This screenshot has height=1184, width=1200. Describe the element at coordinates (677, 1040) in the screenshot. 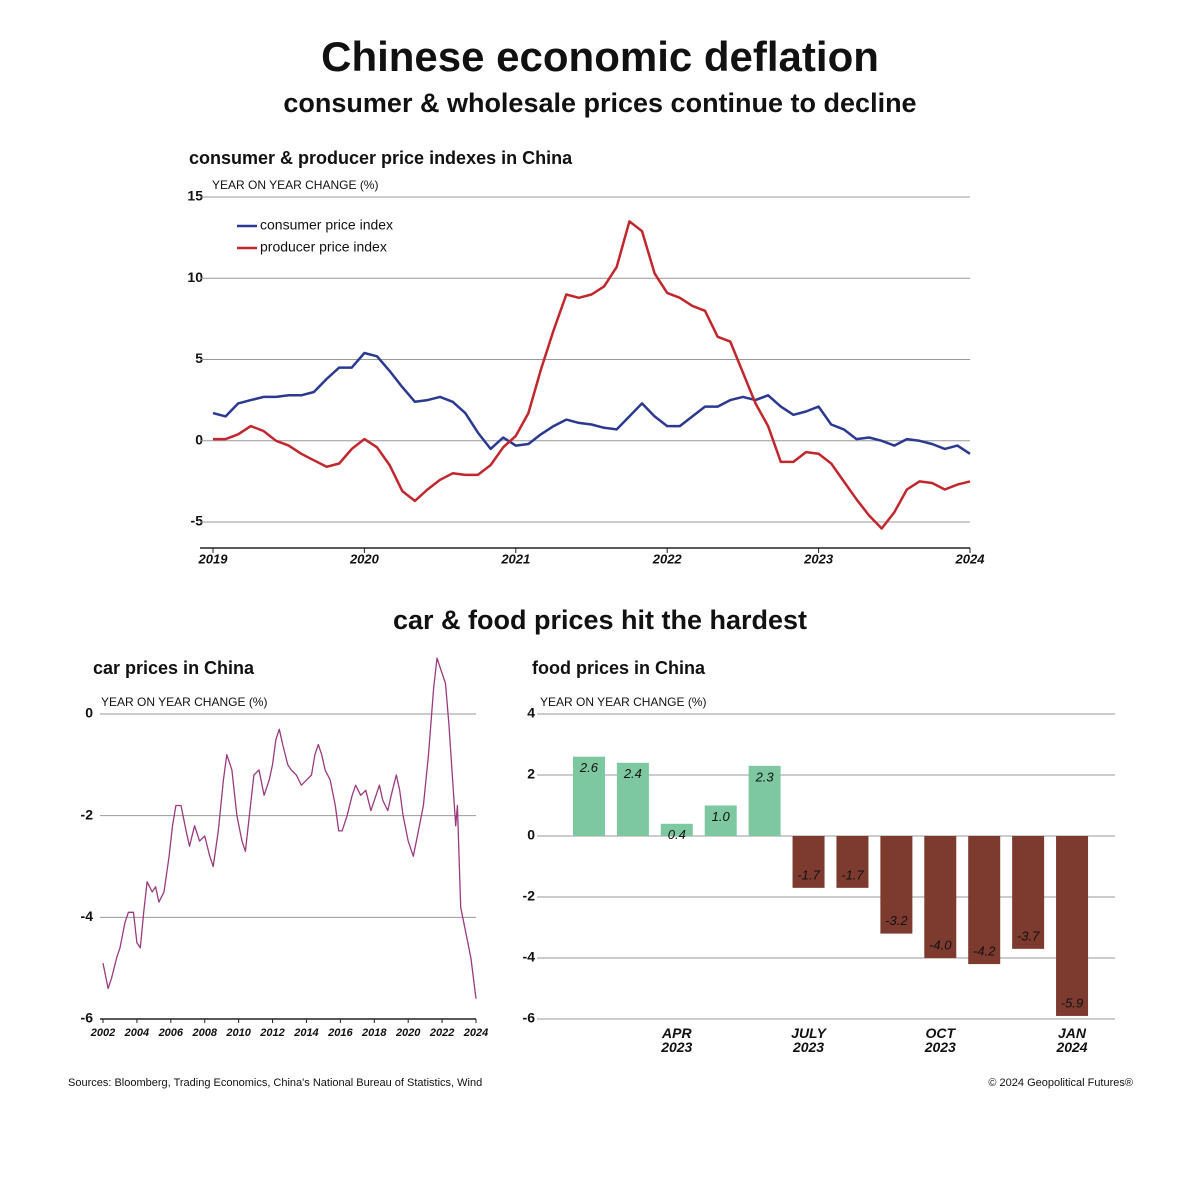

I see `x-tick-label: APR 2023` at that location.